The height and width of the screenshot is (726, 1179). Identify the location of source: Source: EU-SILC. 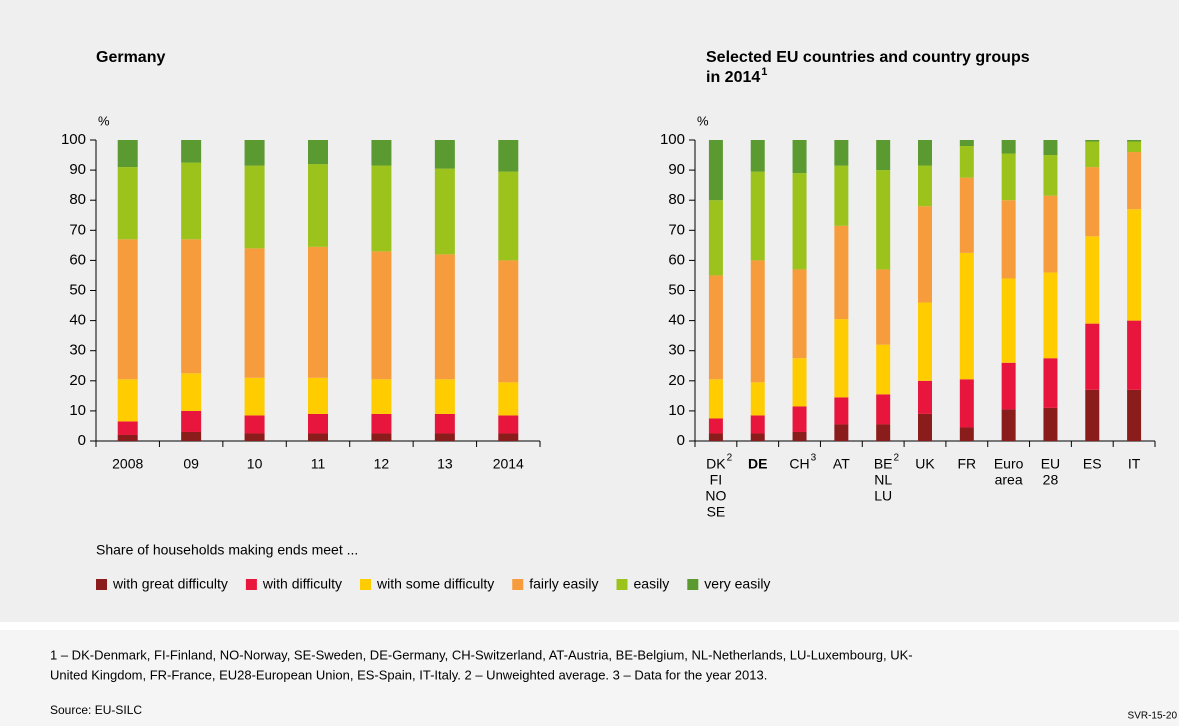
(96, 710).